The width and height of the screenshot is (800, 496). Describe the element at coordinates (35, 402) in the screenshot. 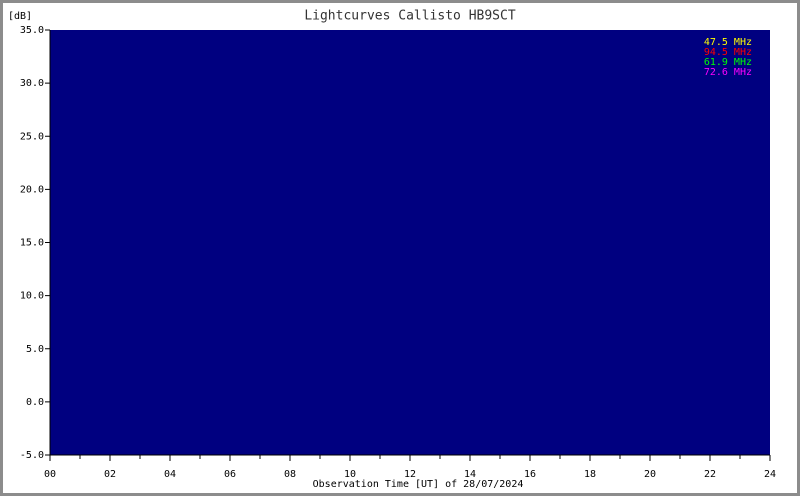

I see `y-tick-label: 0.0` at that location.